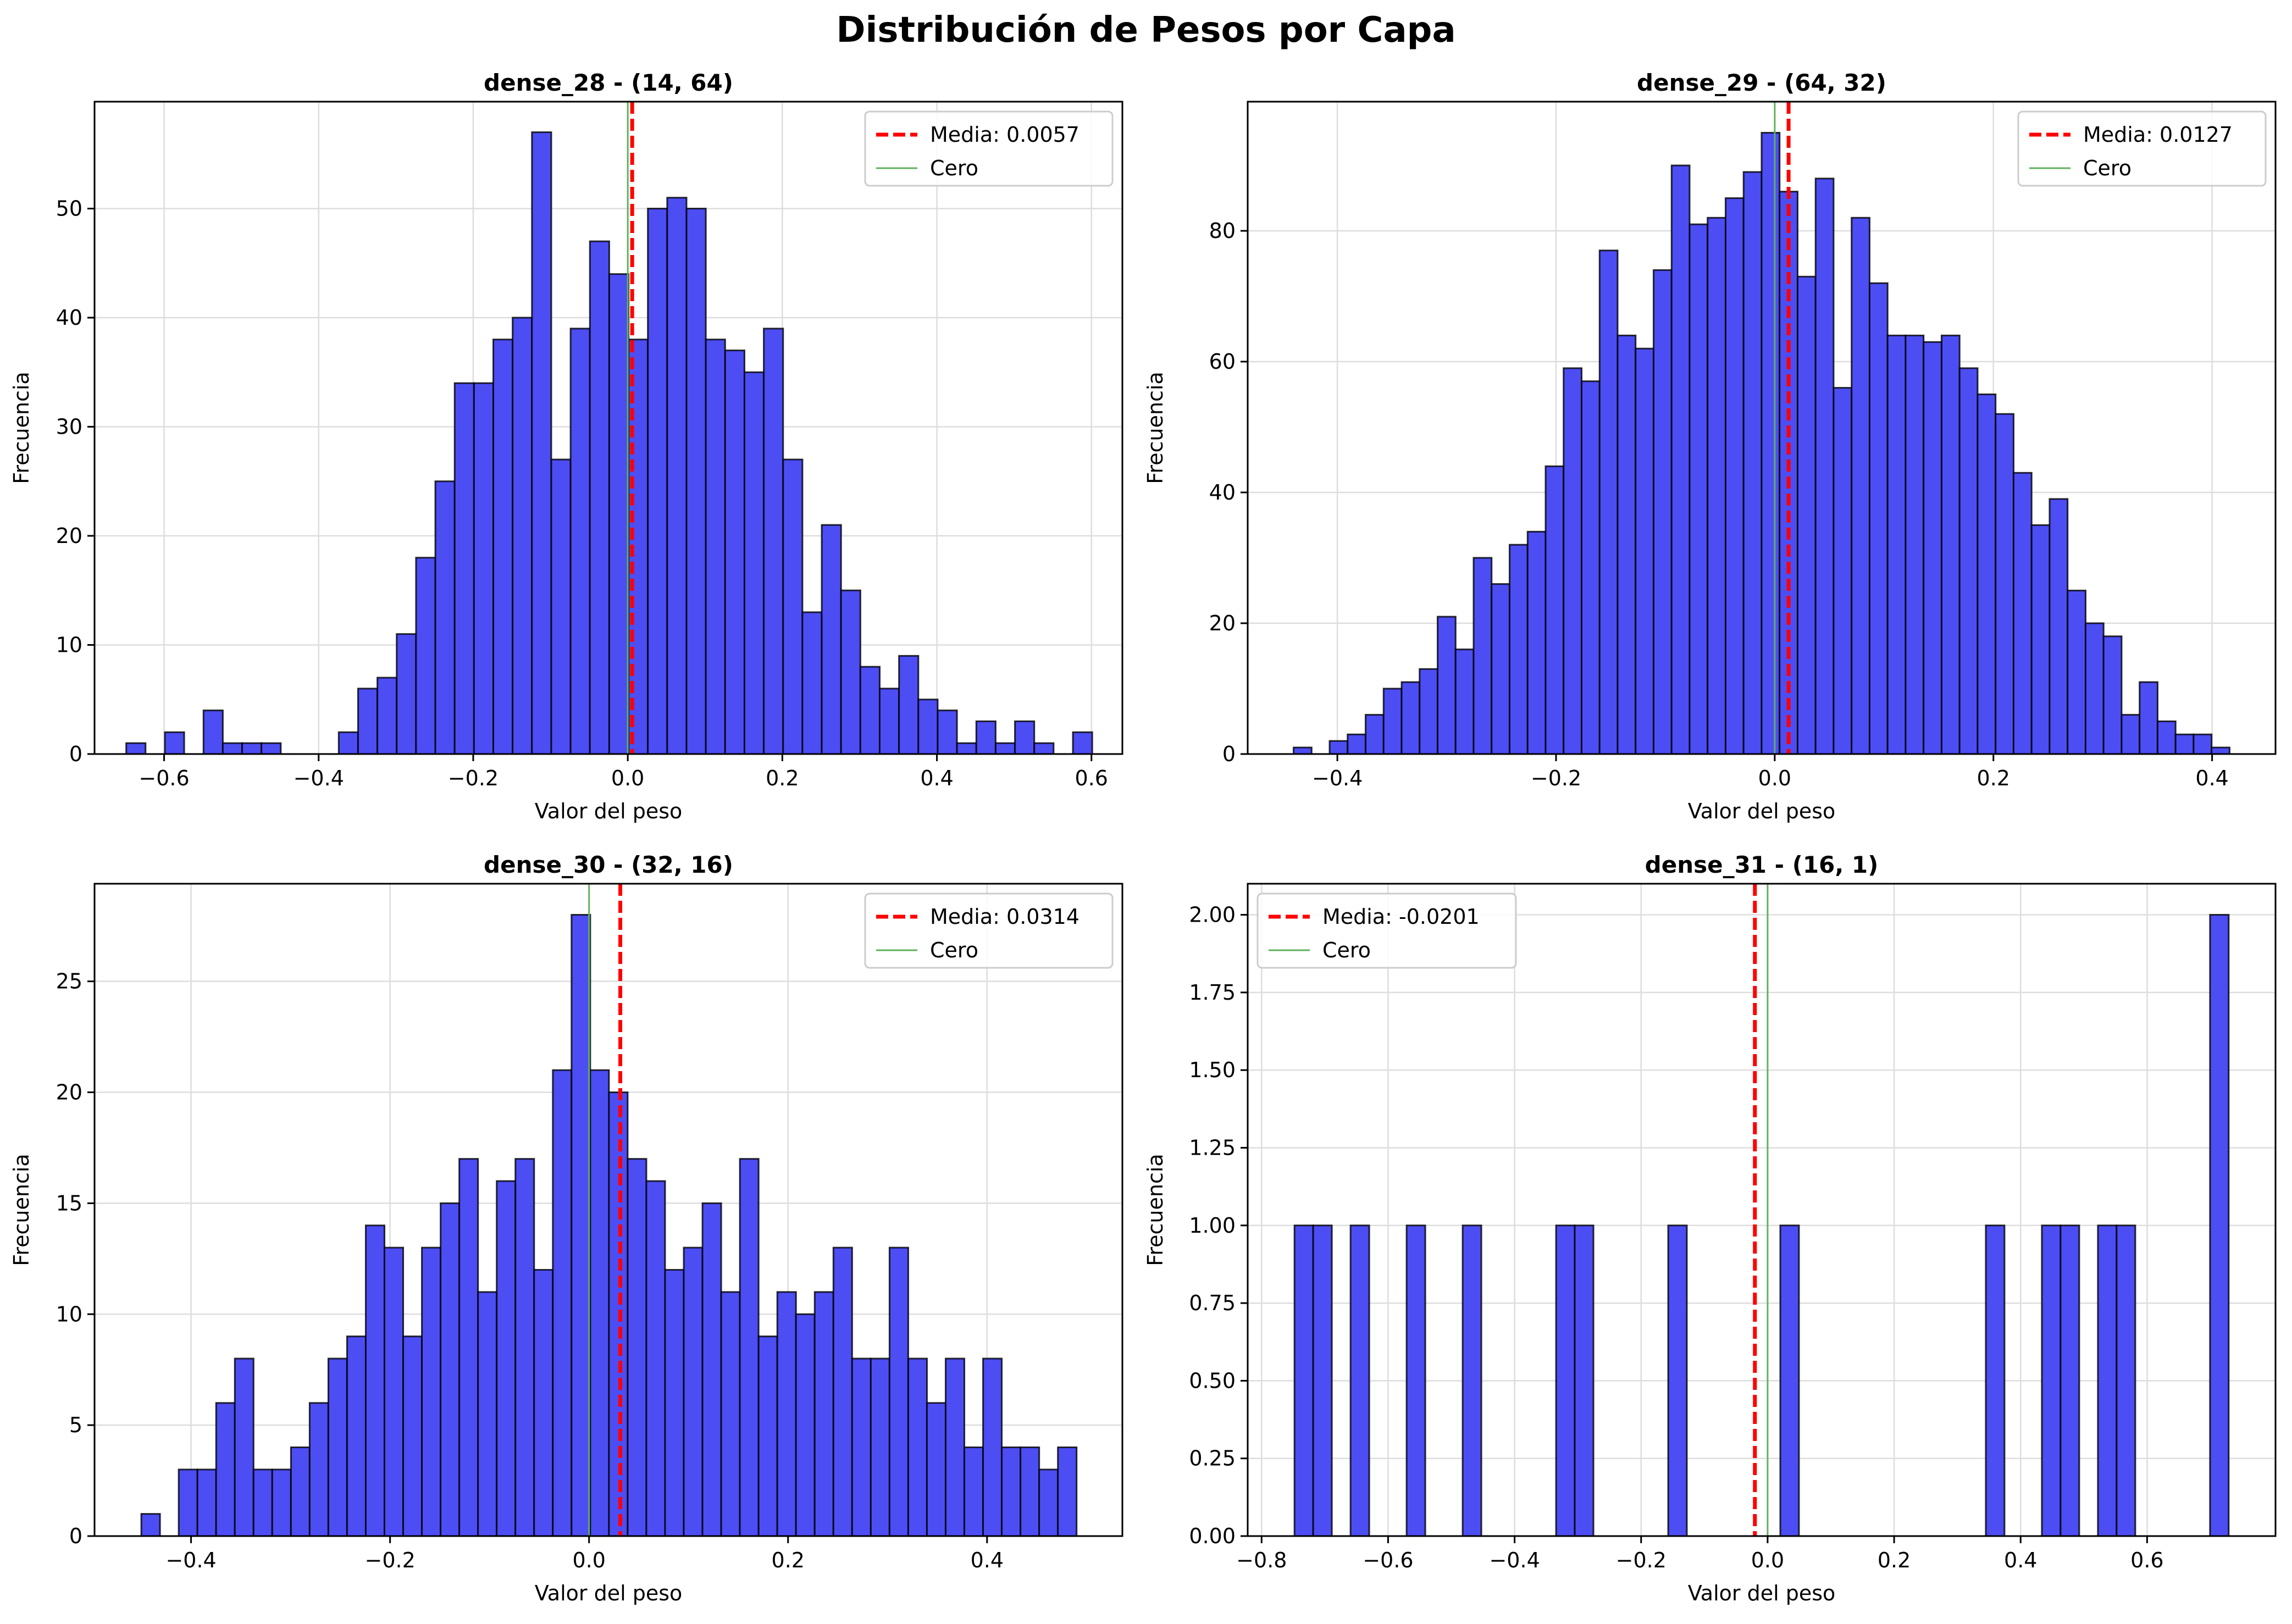 The height and width of the screenshot is (1624, 2292). Describe the element at coordinates (1004, 135) in the screenshot. I see `legend-mean-label: Media: 0.0057` at that location.